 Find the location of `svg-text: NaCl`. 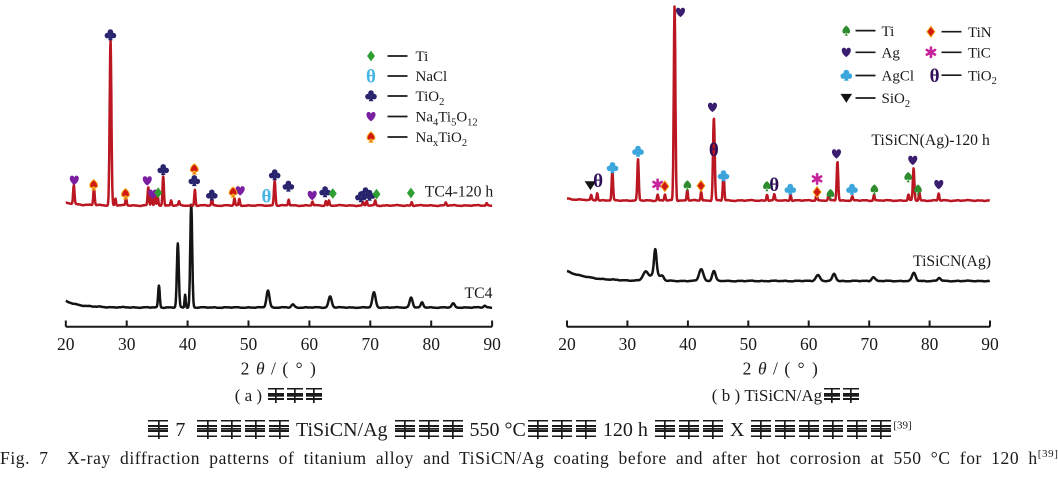

svg-text: NaCl is located at coordinates (432, 77).